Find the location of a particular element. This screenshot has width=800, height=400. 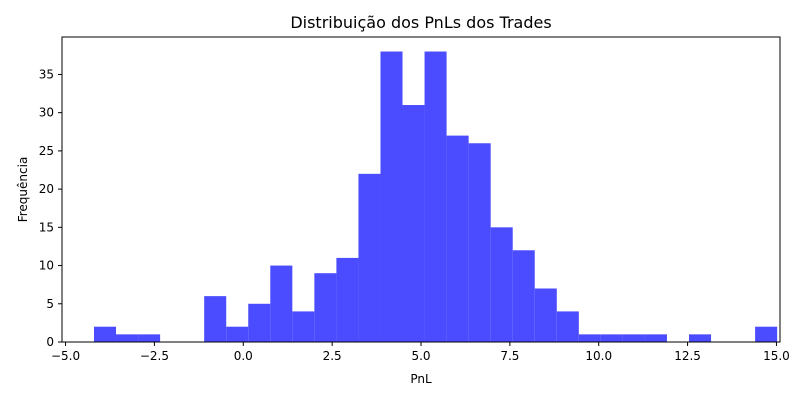

x-tick-label: 15.0 is located at coordinates (776, 356).